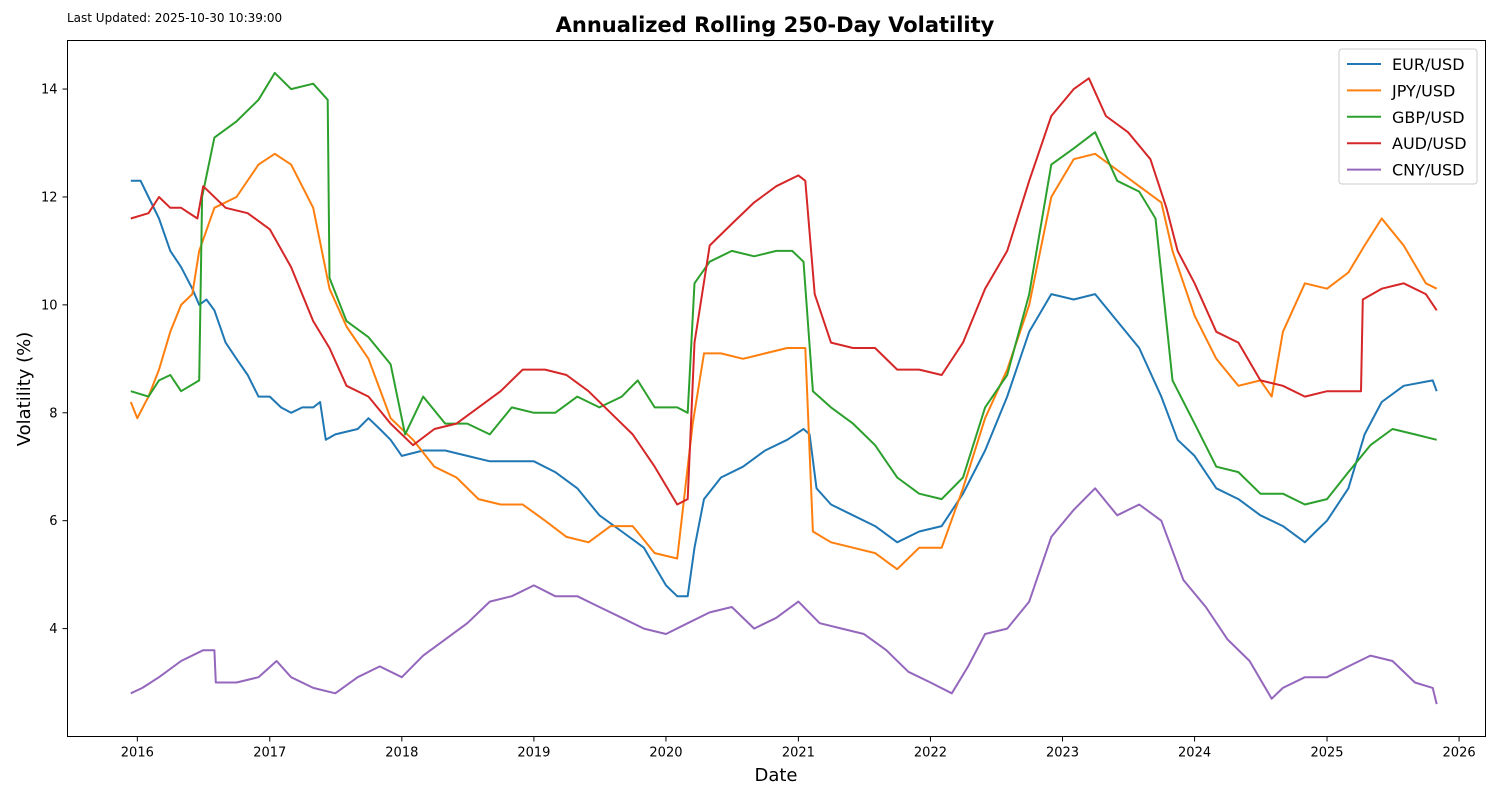  What do you see at coordinates (53, 521) in the screenshot?
I see `y-tick-label: 6` at bounding box center [53, 521].